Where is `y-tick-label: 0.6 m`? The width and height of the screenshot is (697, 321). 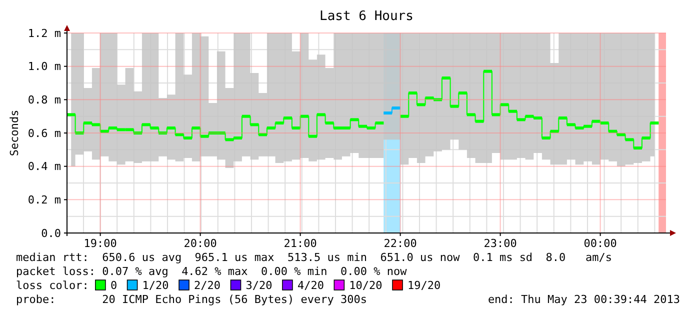
y-tick-label: 0.6 m is located at coordinates (45, 133).